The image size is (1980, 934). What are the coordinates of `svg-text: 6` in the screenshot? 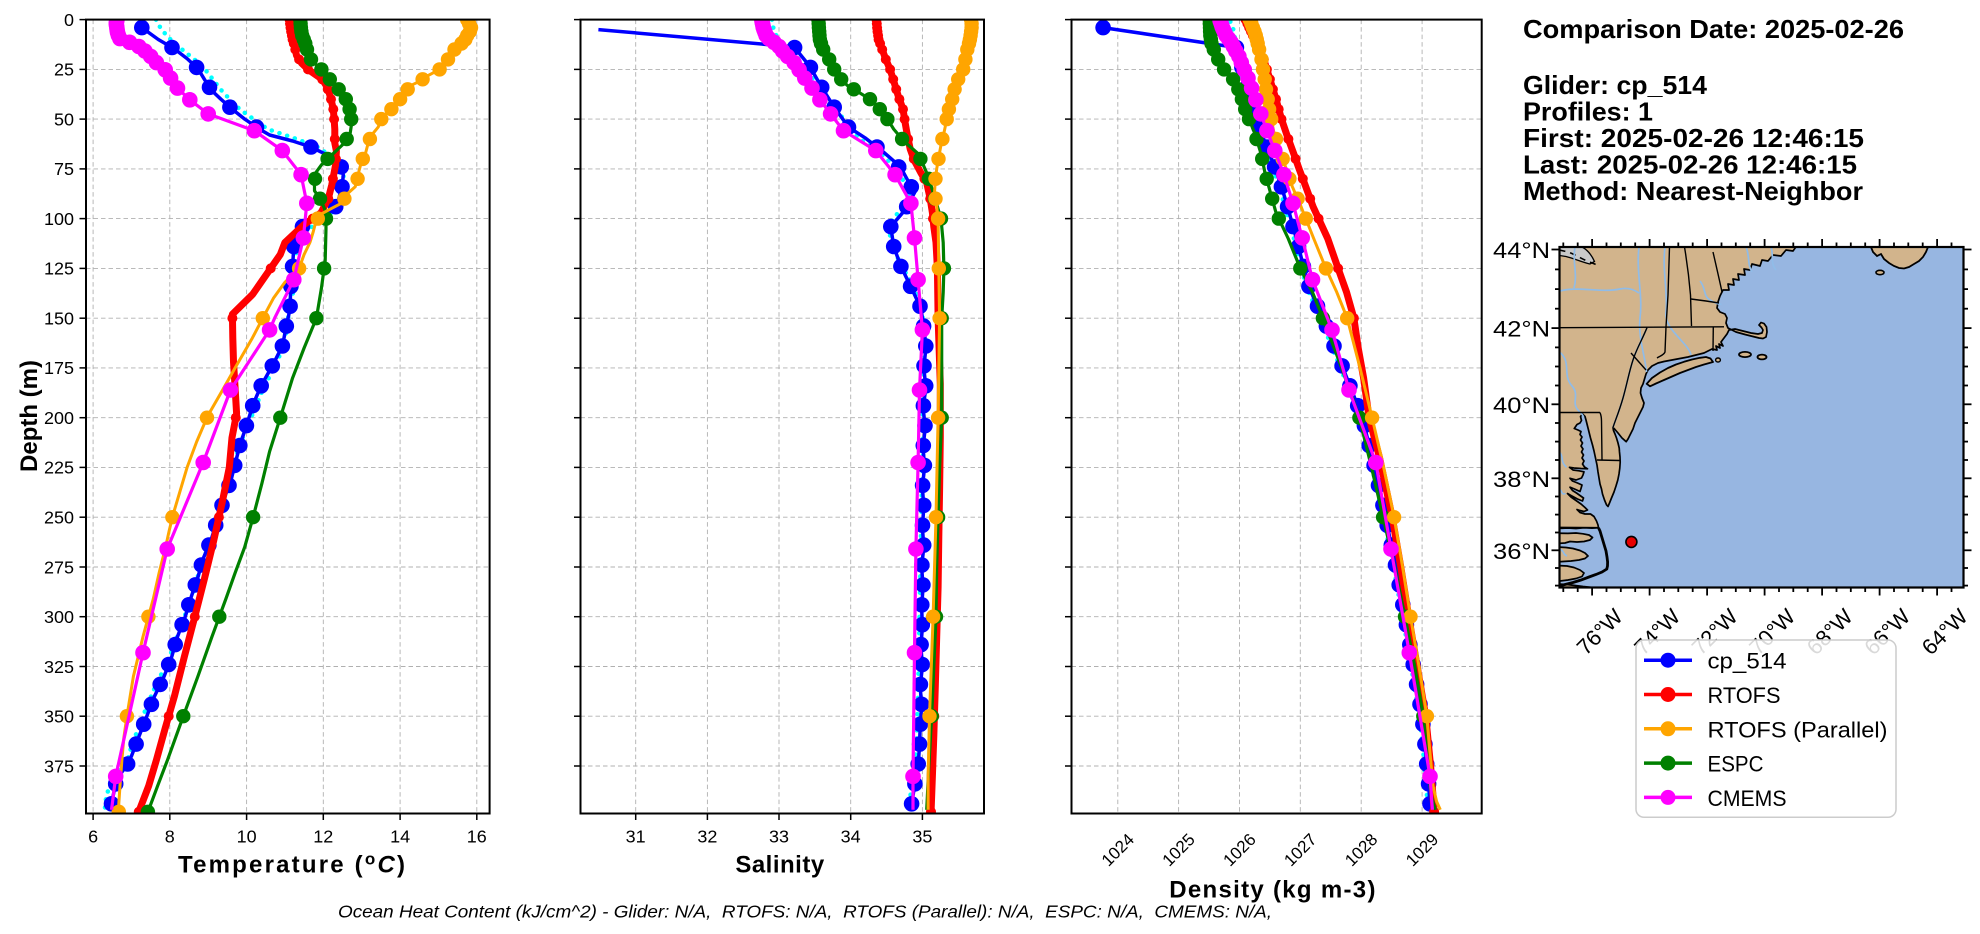 It's located at (93, 837).